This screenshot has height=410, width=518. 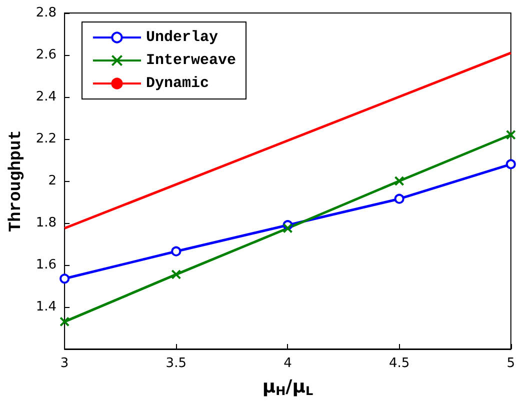 What do you see at coordinates (46, 97) in the screenshot?
I see `y-tick-label: 2.4` at bounding box center [46, 97].